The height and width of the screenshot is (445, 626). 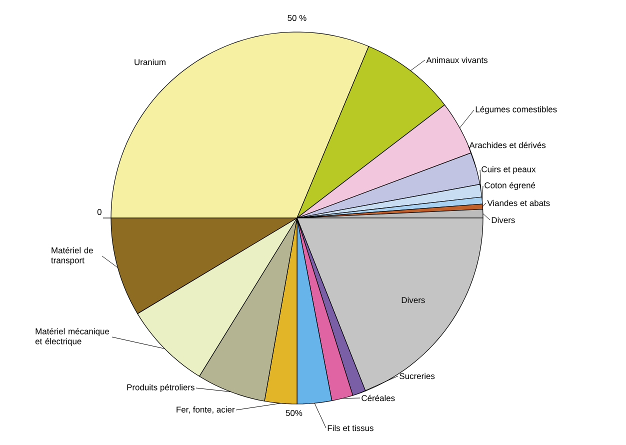 I want to click on slice-label: Produits pétroliers, so click(x=160, y=388).